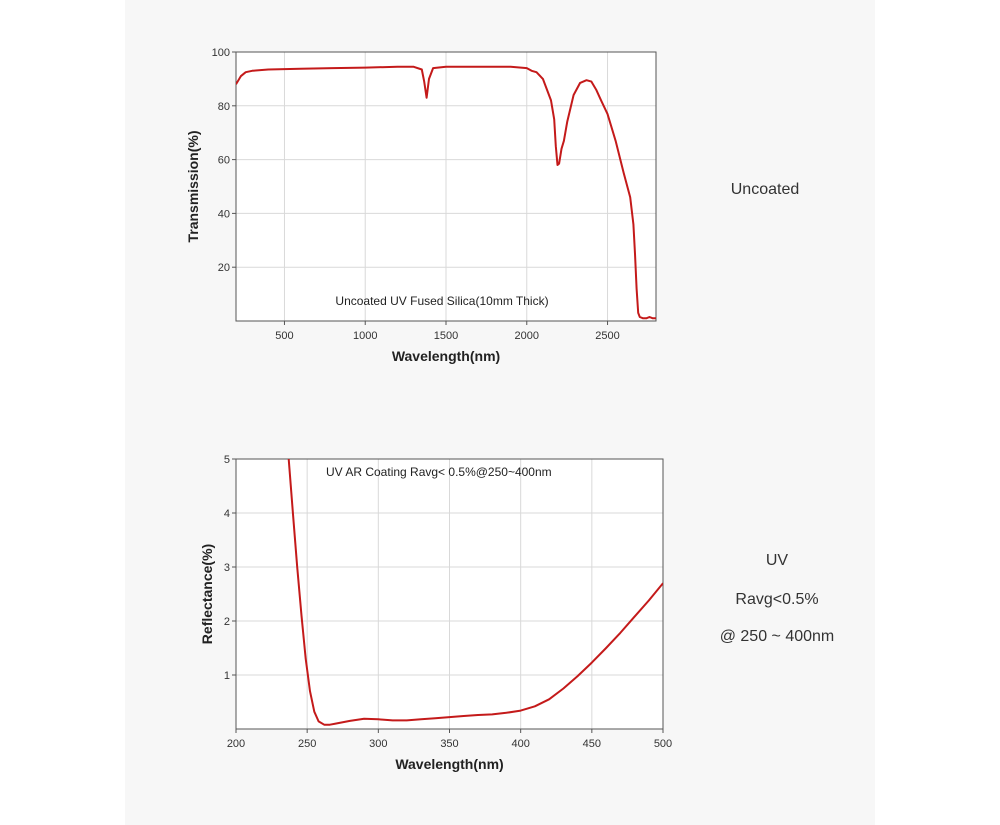  I want to click on y-tick-label: 5, so click(227, 460).